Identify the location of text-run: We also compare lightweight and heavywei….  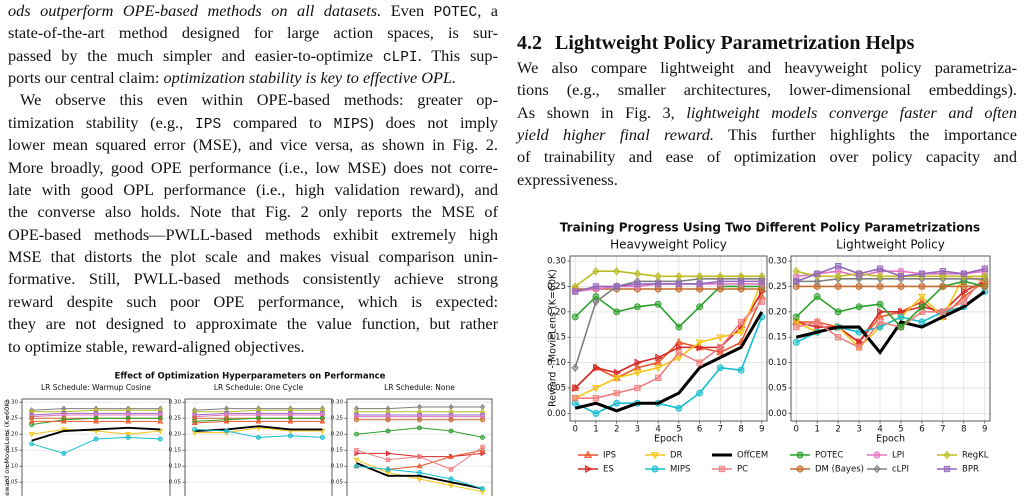
(767, 67).